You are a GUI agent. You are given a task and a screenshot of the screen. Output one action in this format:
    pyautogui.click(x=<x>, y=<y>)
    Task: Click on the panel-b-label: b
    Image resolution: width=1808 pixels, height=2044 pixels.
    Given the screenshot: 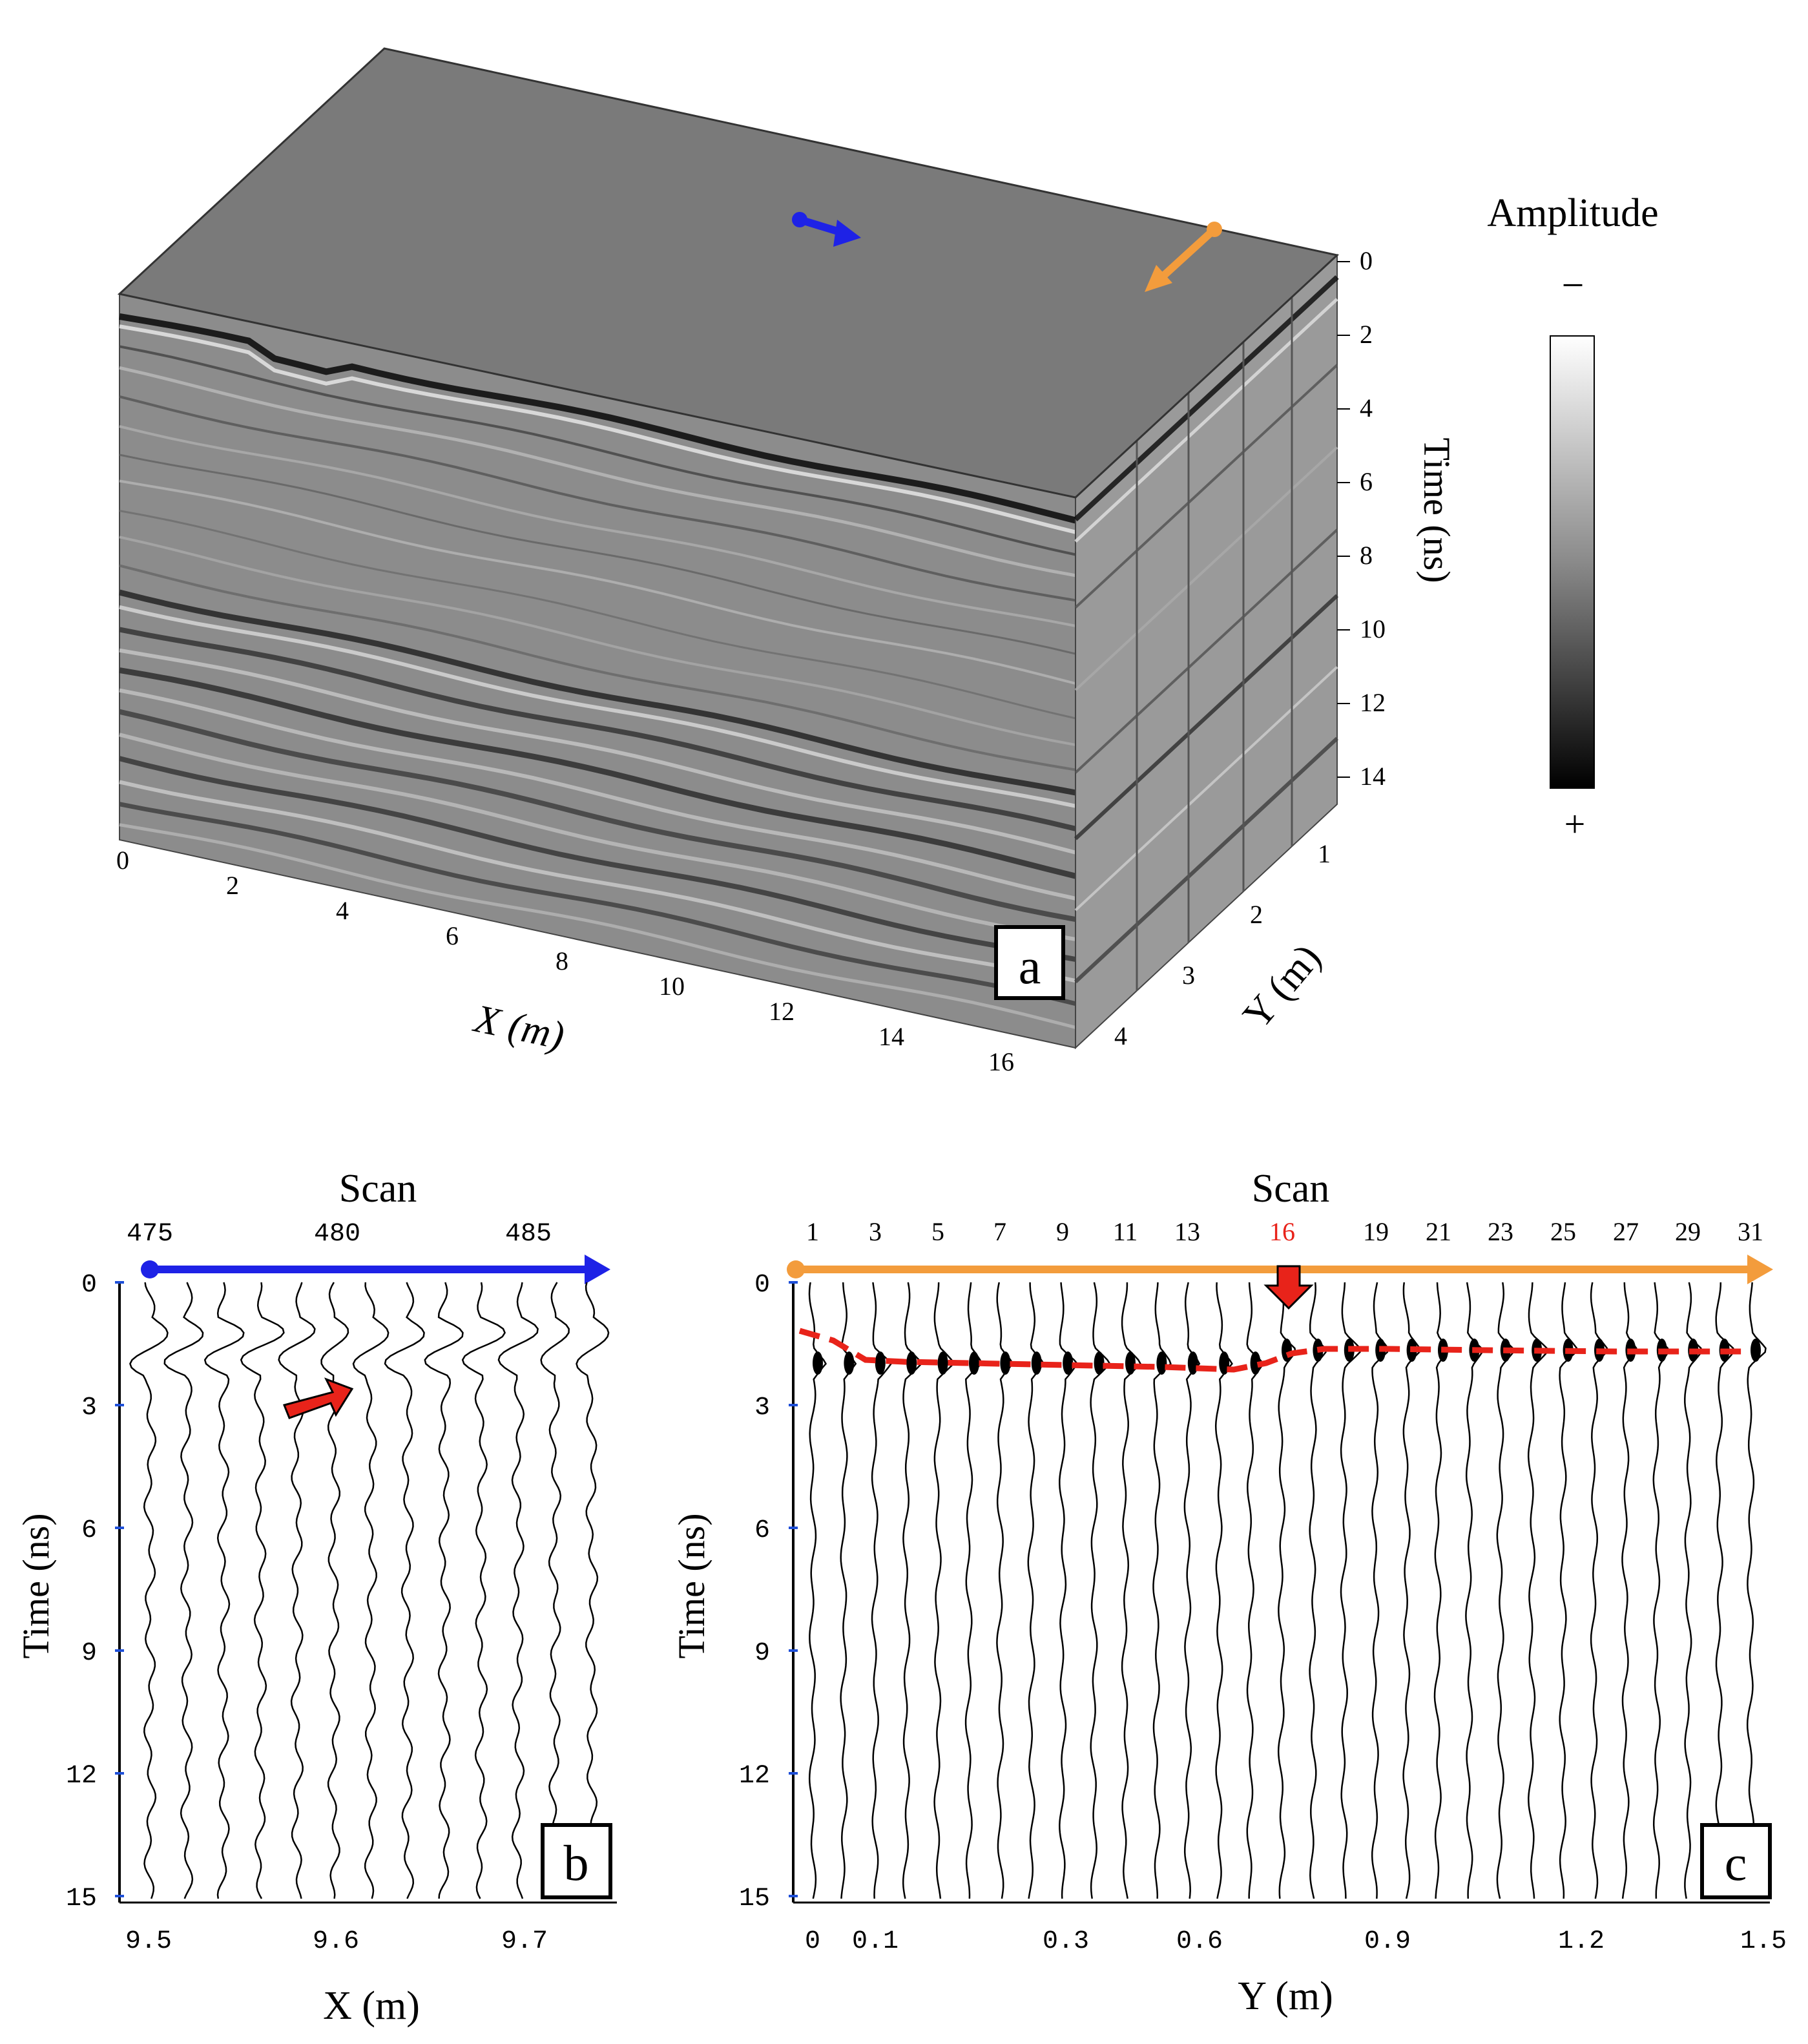 What is the action you would take?
    pyautogui.click(x=576, y=1863)
    